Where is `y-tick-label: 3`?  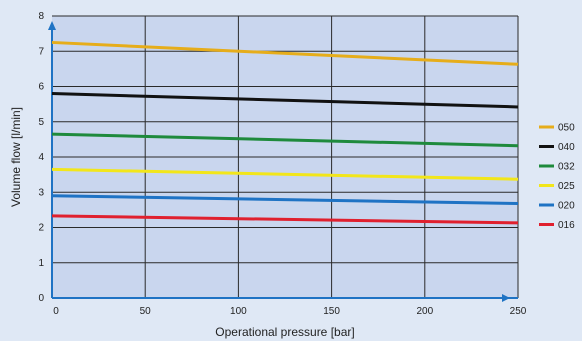
y-tick-label: 3 is located at coordinates (41, 192).